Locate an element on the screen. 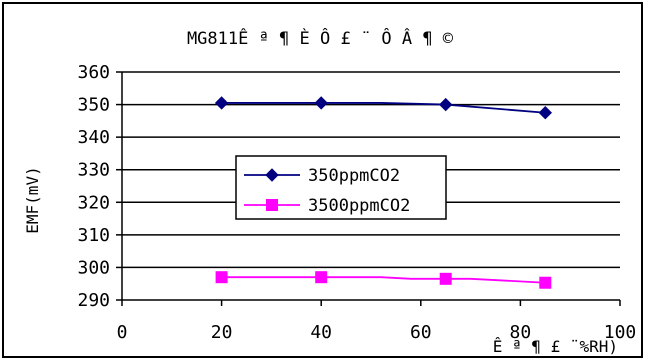  y-tick-label: 310 is located at coordinates (93, 235).